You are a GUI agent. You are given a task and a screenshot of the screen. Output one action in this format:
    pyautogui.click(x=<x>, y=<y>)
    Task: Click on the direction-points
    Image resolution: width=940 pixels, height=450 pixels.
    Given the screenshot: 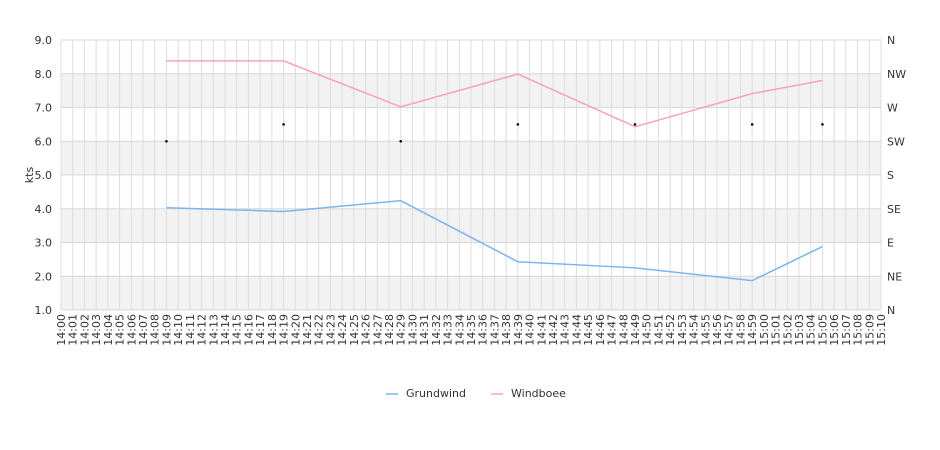 What is the action you would take?
    pyautogui.click(x=494, y=133)
    